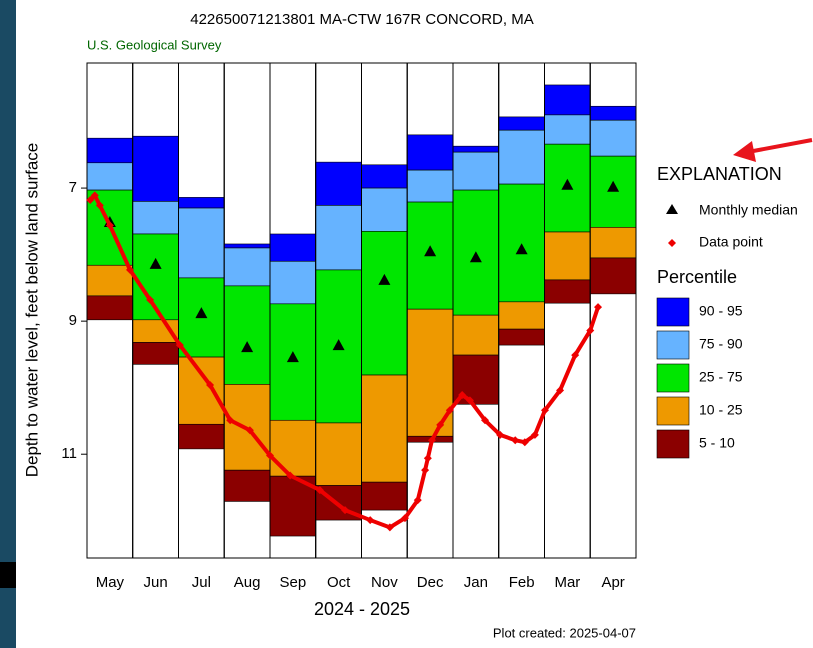 Image resolution: width=813 pixels, height=648 pixels. I want to click on left-edge-corner, so click(8, 575).